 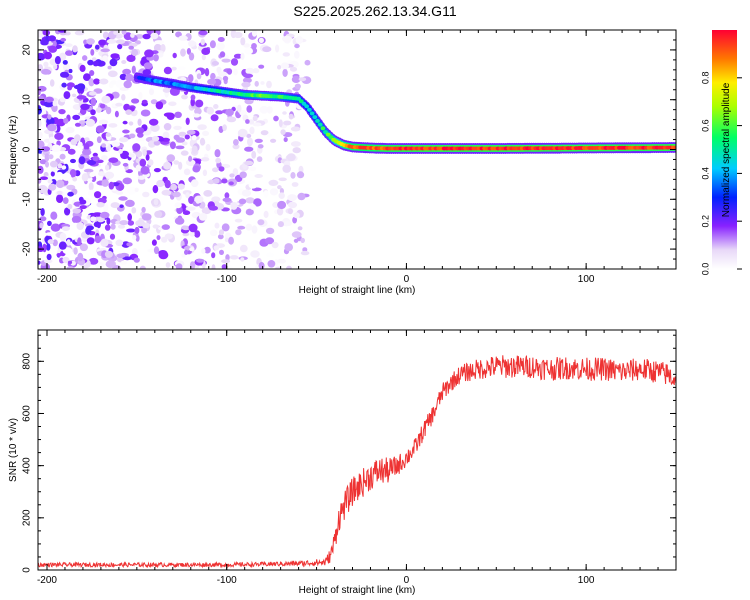 What do you see at coordinates (407, 279) in the screenshot?
I see `x-tick-label: 0` at bounding box center [407, 279].